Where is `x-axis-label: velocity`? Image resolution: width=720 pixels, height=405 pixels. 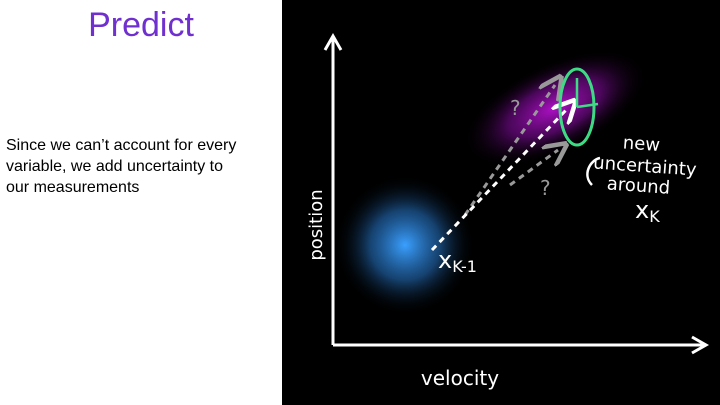 x-axis-label: velocity is located at coordinates (460, 378).